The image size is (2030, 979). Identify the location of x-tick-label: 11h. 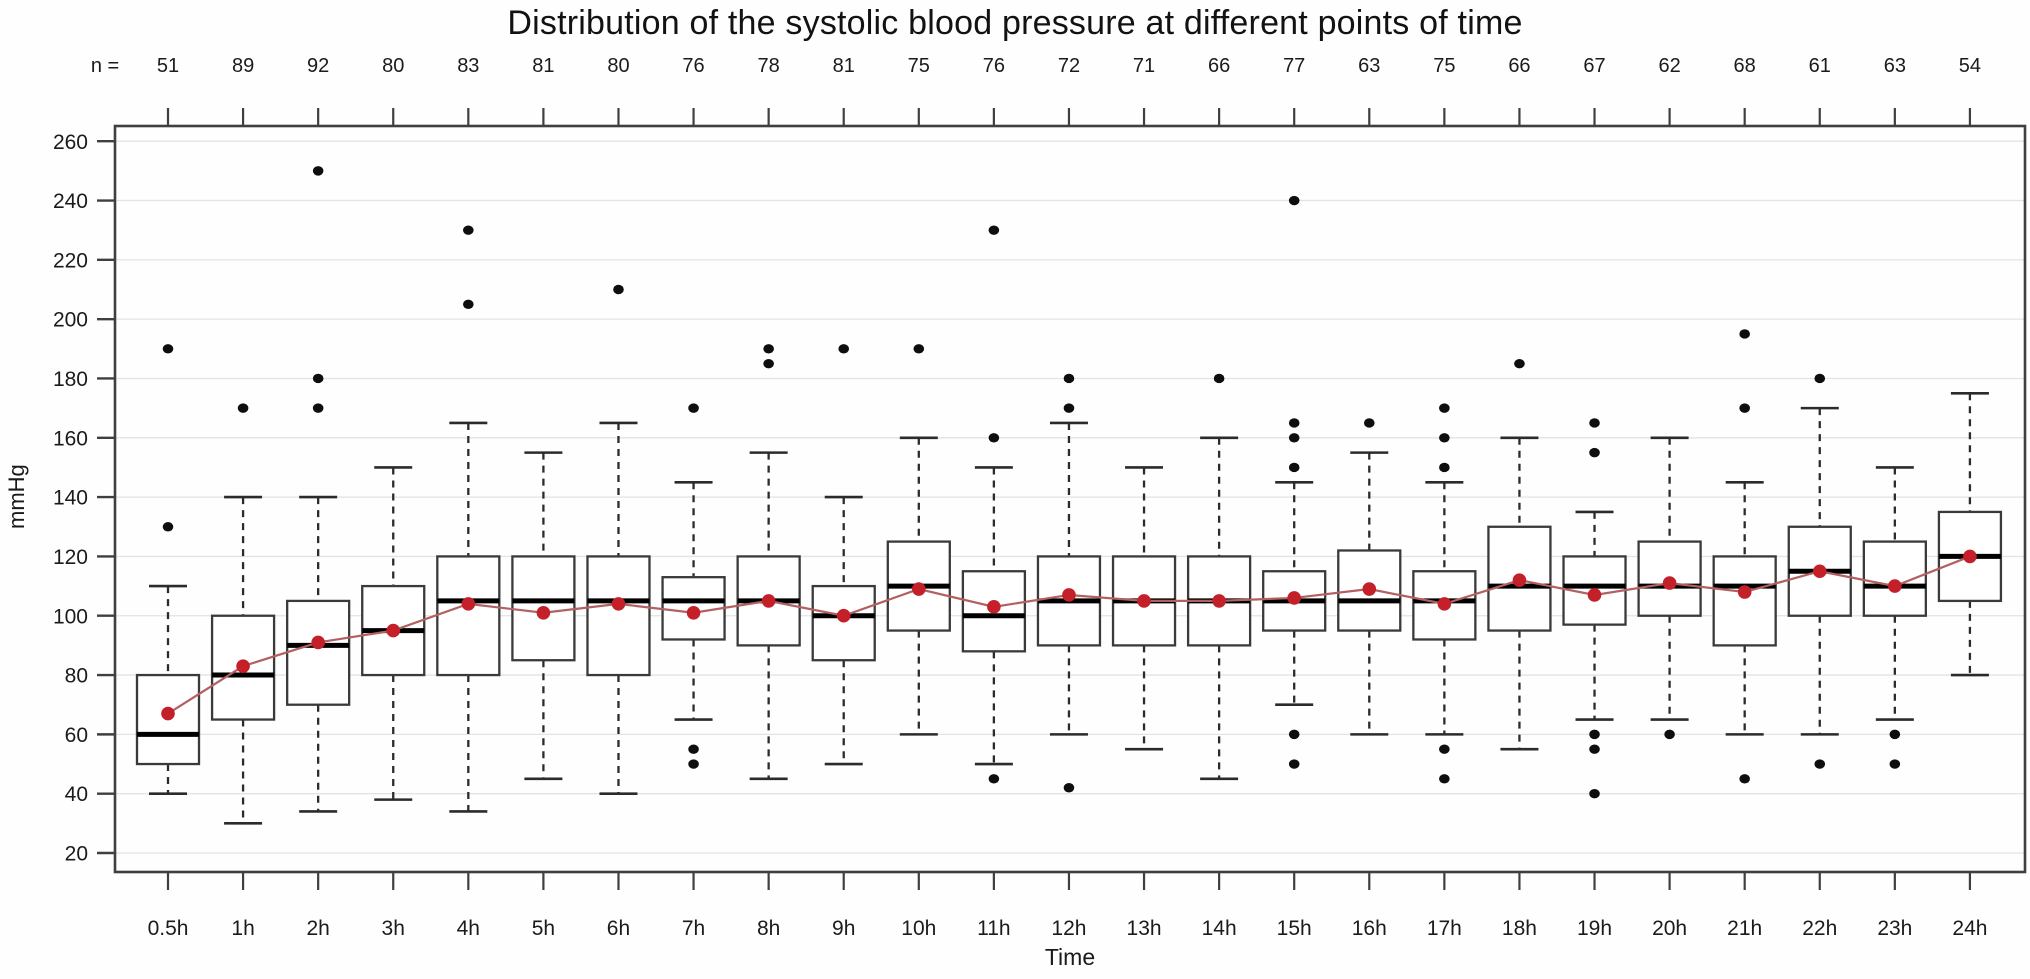
(993, 928).